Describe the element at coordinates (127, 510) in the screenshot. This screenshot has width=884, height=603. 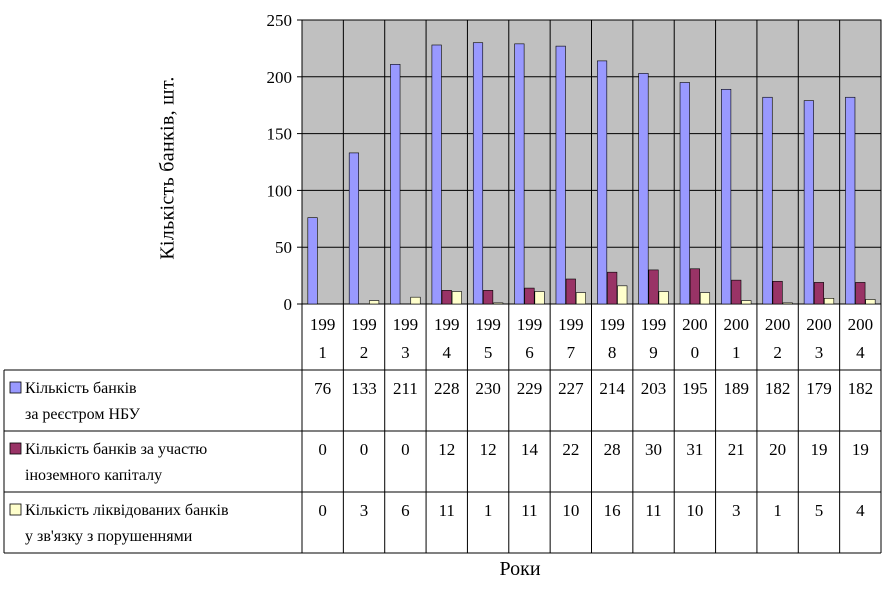
I see `legend-label: Кількість ліквідованих банків` at that location.